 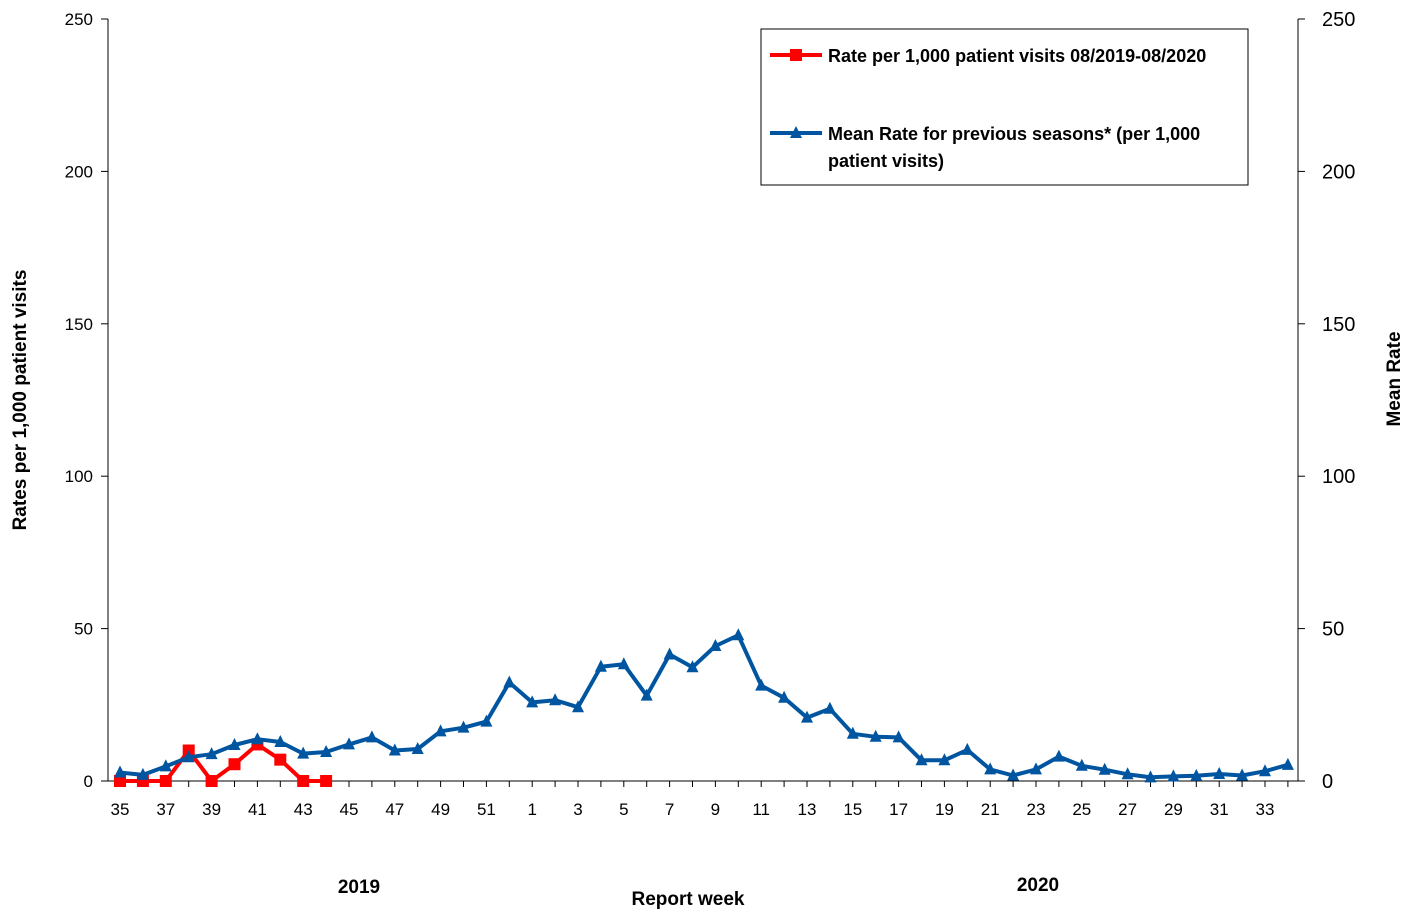 I want to click on series-layer, so click(x=704, y=707).